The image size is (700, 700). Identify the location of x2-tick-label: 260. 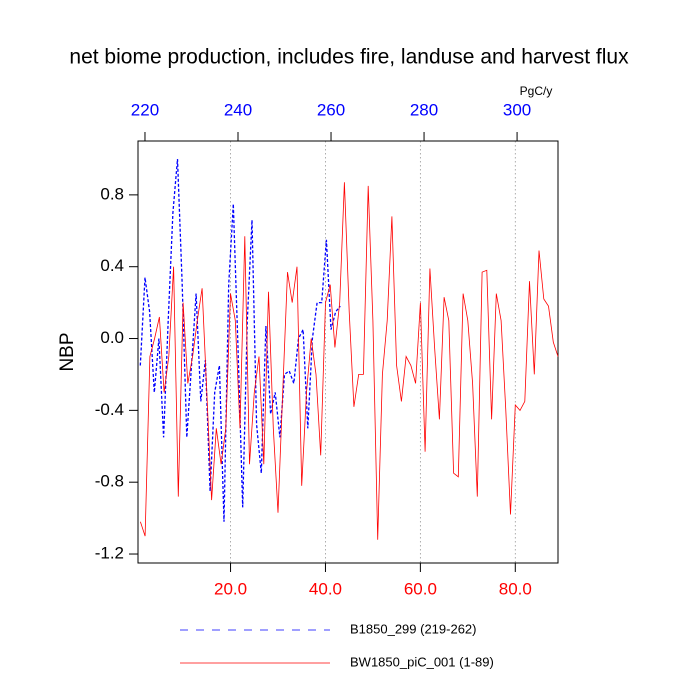
(331, 109).